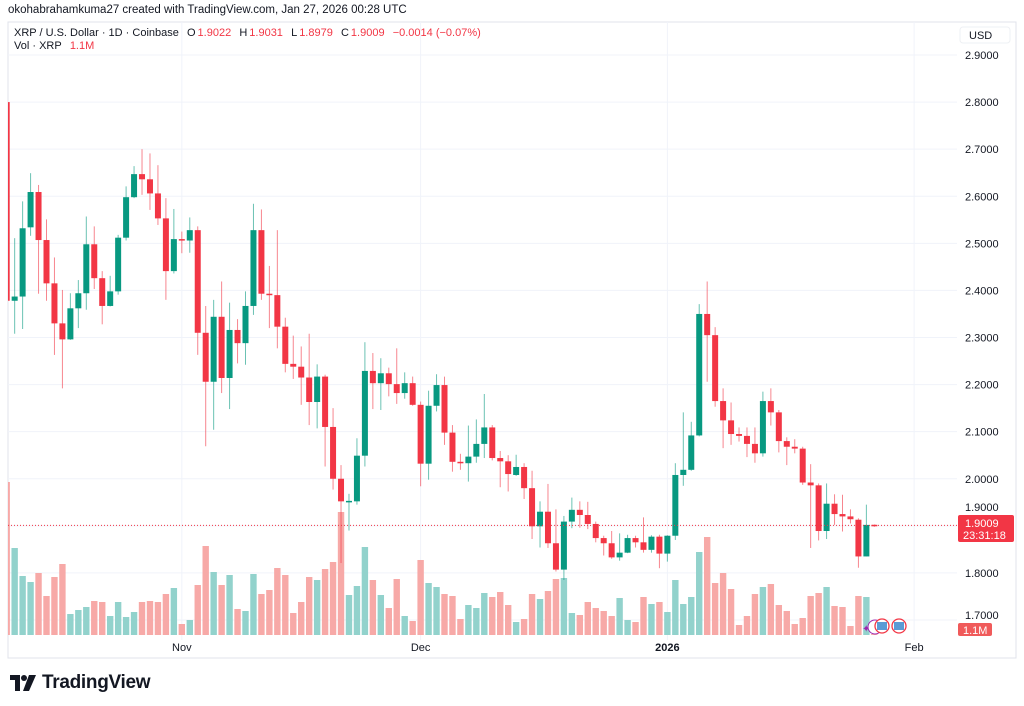 This screenshot has width=1024, height=706. Describe the element at coordinates (214, 33) in the screenshot. I see `open-value: 1.9022` at that location.